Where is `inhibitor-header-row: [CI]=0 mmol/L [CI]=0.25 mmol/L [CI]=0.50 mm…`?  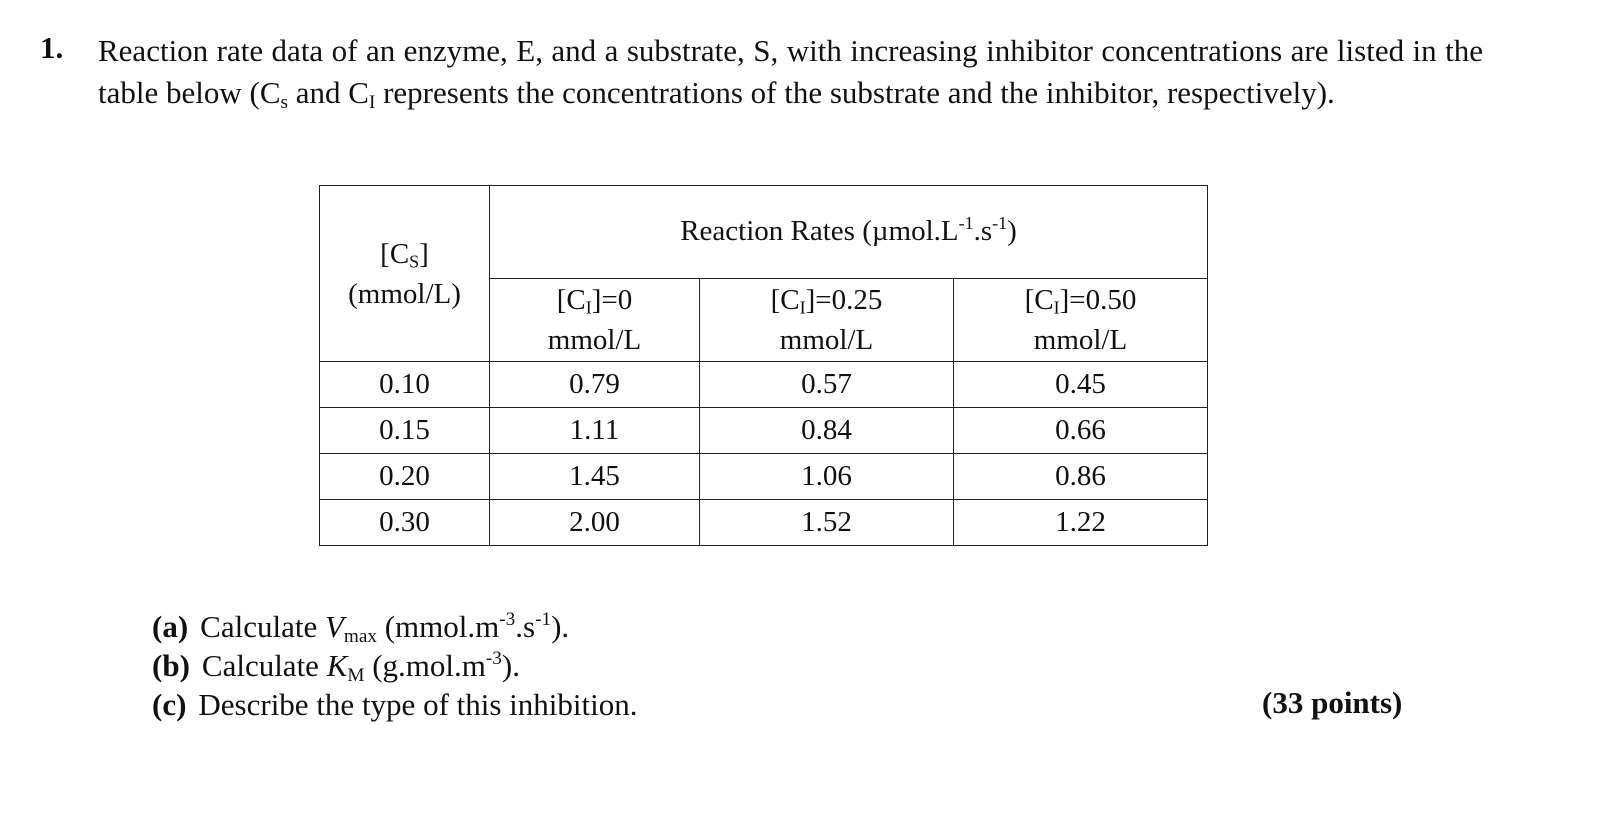 inhibitor-header-row: [CI]=0 mmol/L [CI]=0.25 mmol/L [CI]=0.50 mm… is located at coordinates (764, 320).